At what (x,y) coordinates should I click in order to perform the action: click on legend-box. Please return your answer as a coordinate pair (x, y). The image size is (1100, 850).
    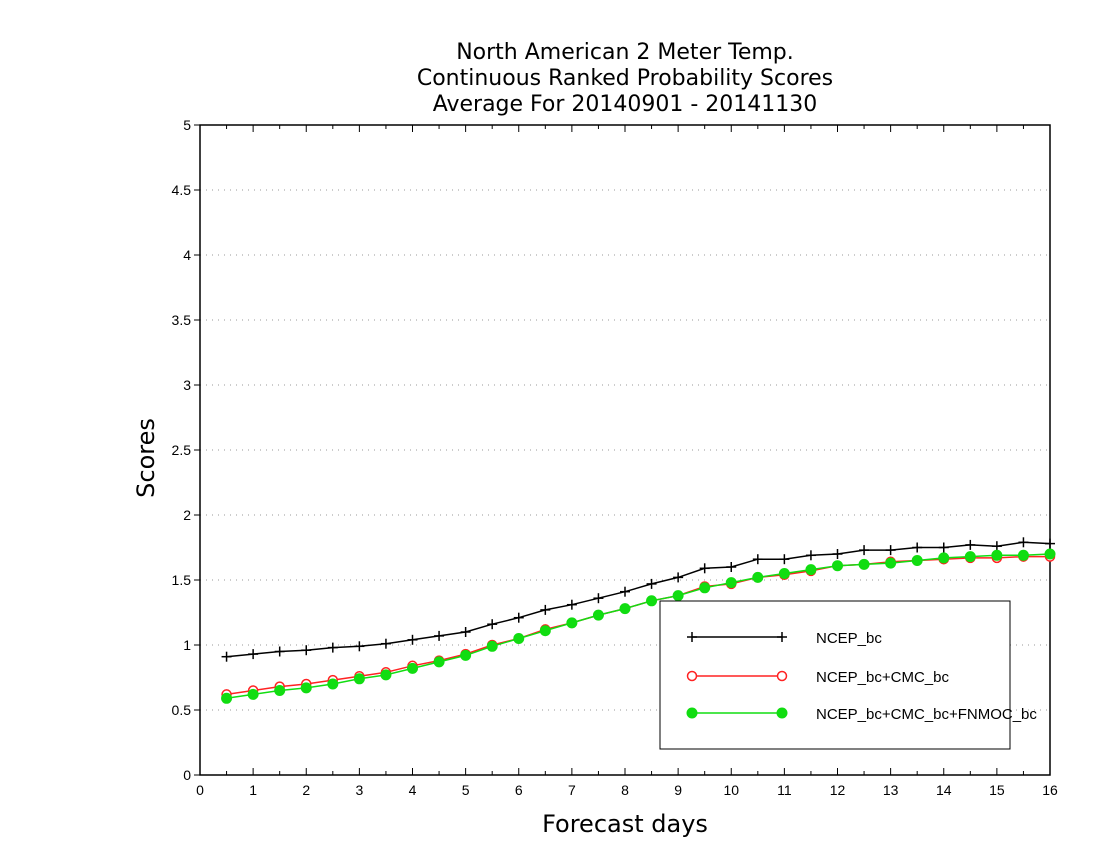
    Looking at the image, I should click on (835, 675).